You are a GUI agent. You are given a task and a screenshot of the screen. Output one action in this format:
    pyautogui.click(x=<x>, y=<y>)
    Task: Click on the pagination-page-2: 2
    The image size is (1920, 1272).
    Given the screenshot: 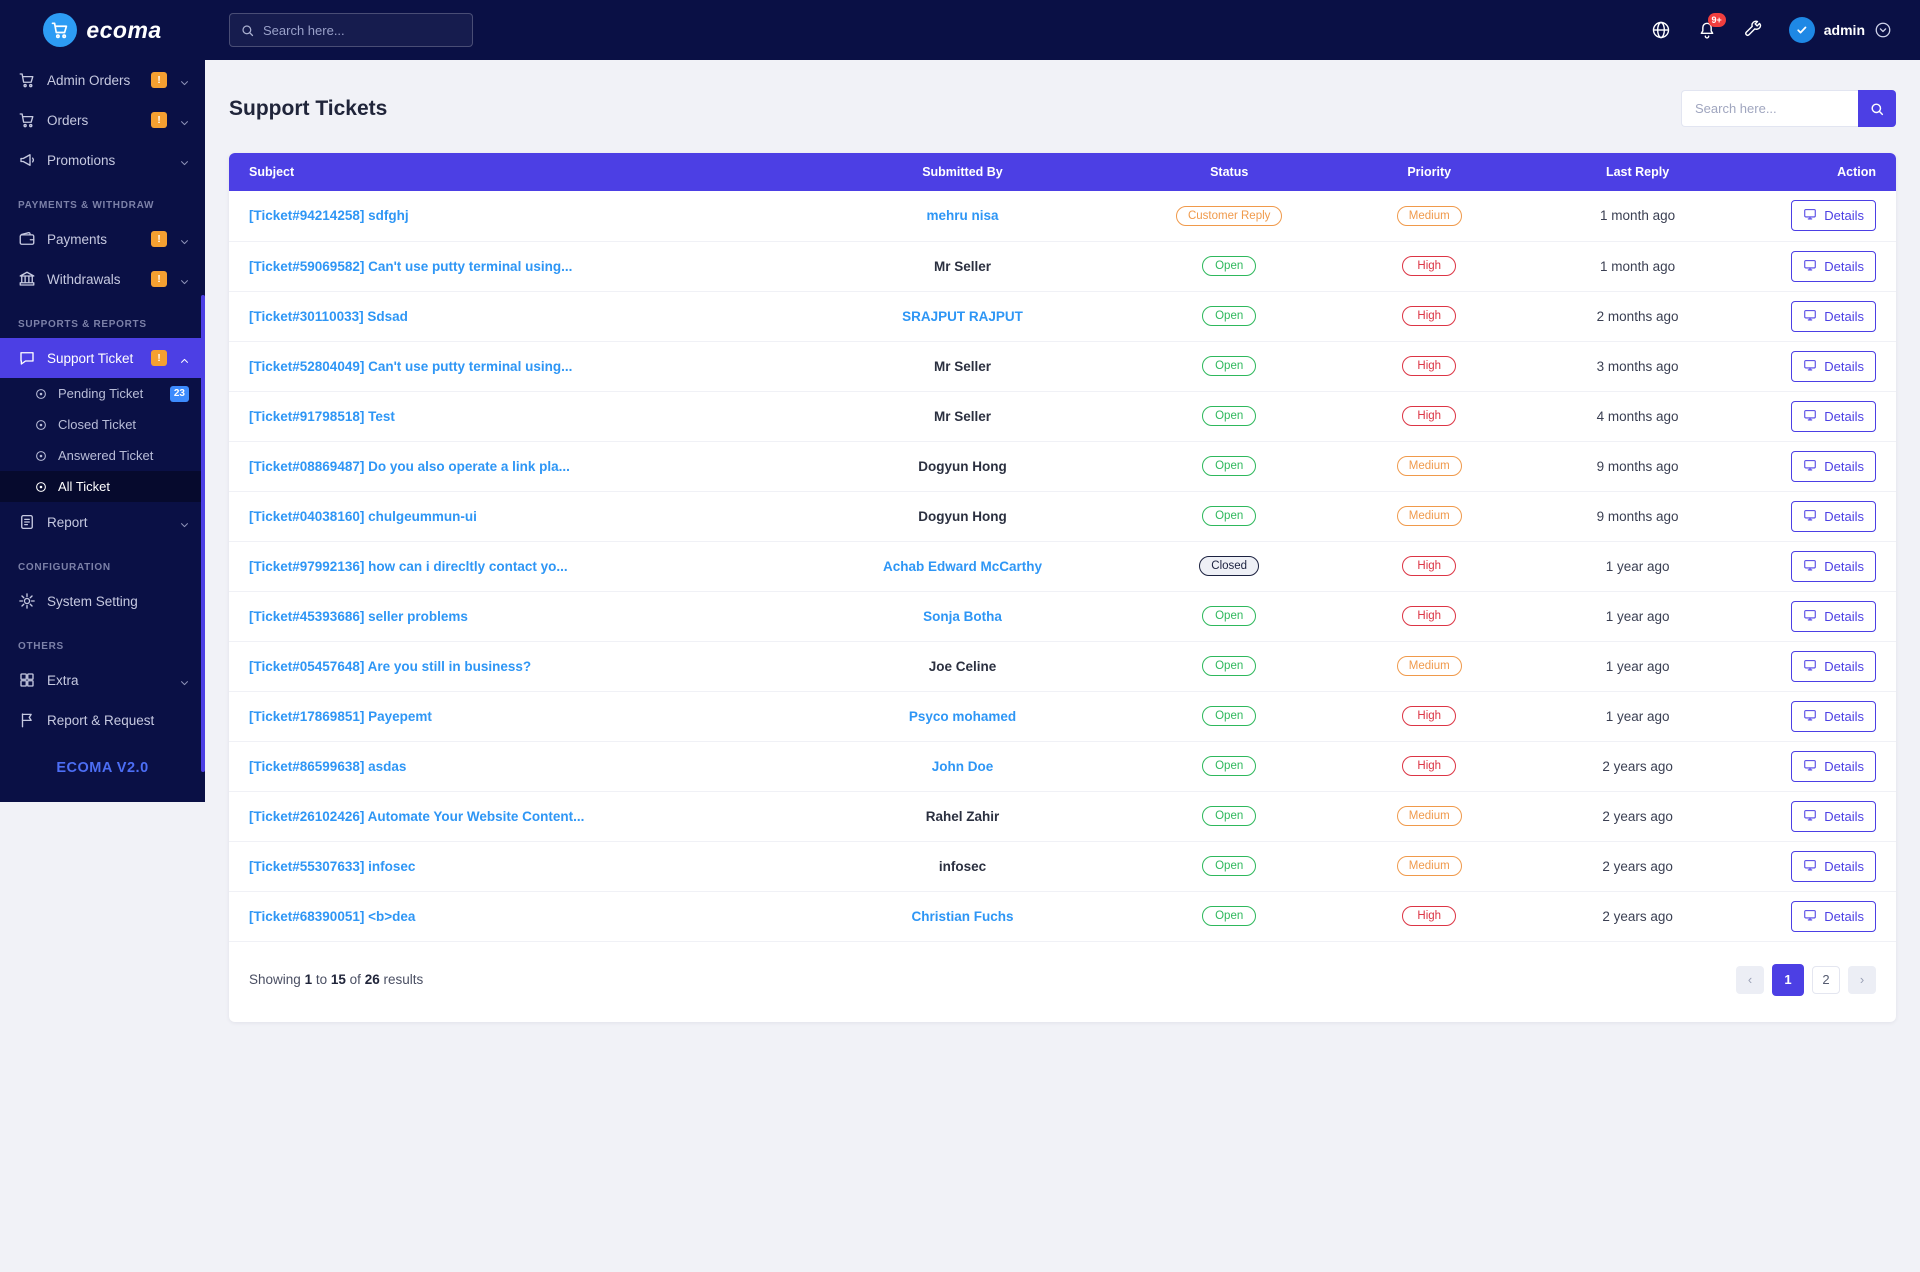 What is the action you would take?
    pyautogui.click(x=1826, y=979)
    